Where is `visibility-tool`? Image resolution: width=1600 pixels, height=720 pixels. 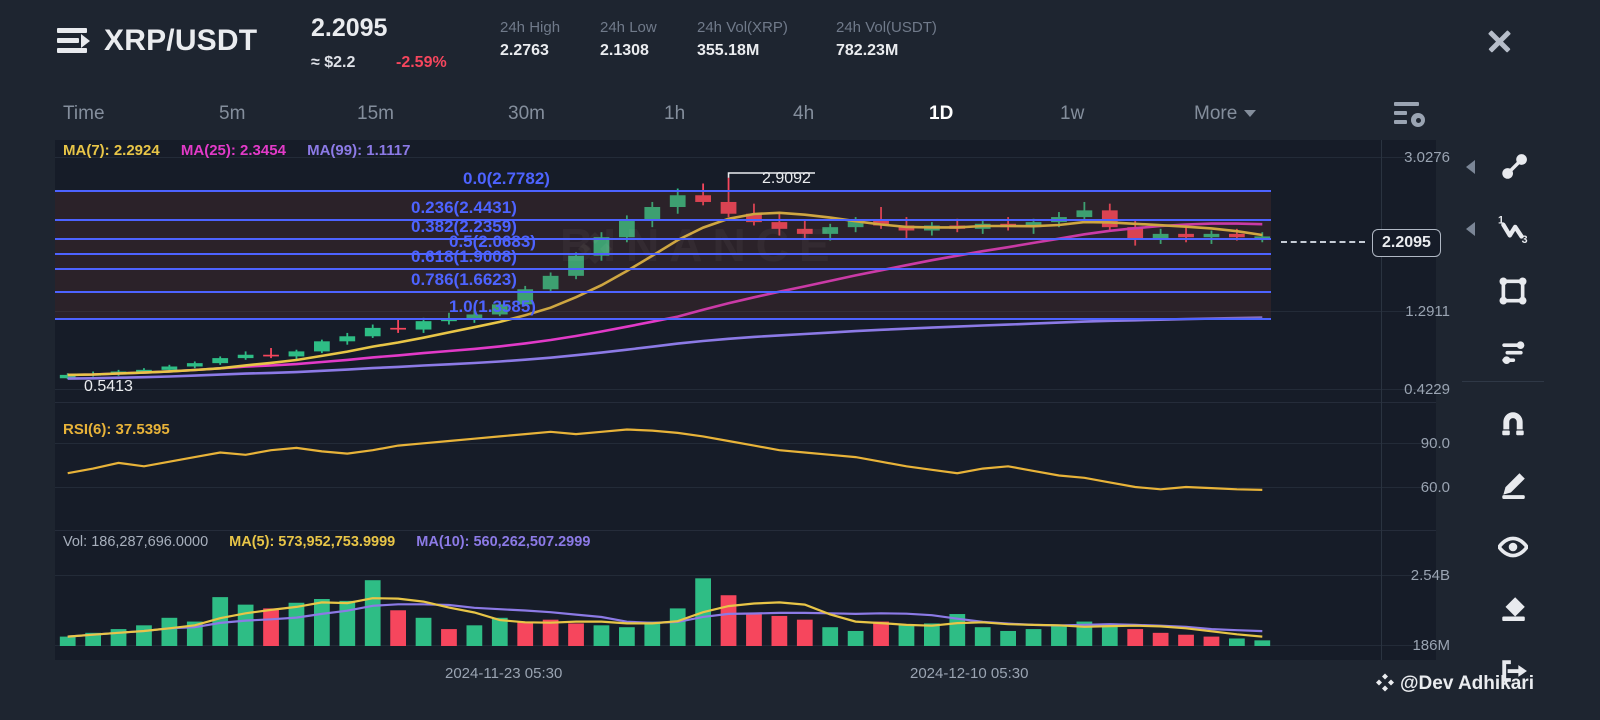 visibility-tool is located at coordinates (1516, 548).